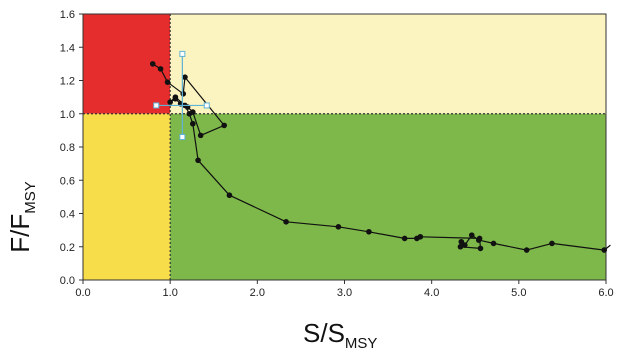 The height and width of the screenshot is (355, 626). What do you see at coordinates (344, 293) in the screenshot?
I see `x-tick-label: 3.0` at bounding box center [344, 293].